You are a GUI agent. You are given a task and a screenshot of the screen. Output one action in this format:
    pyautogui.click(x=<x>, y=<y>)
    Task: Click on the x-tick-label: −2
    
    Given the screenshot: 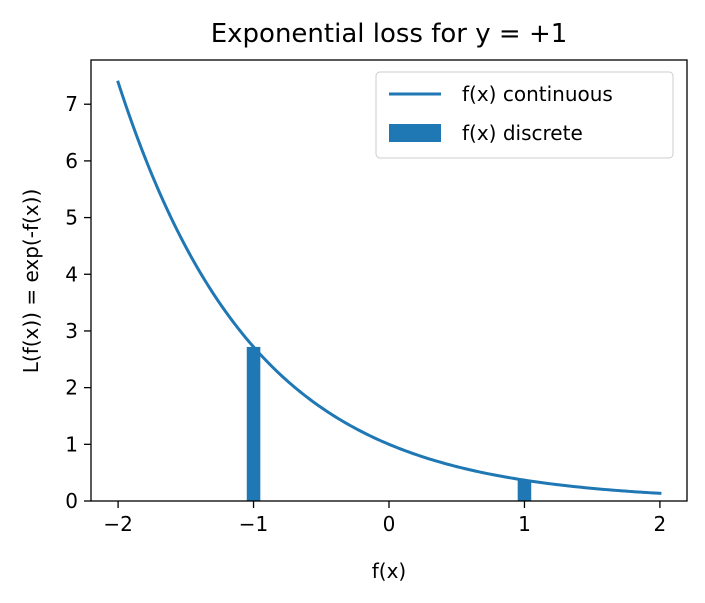 What is the action you would take?
    pyautogui.click(x=117, y=524)
    